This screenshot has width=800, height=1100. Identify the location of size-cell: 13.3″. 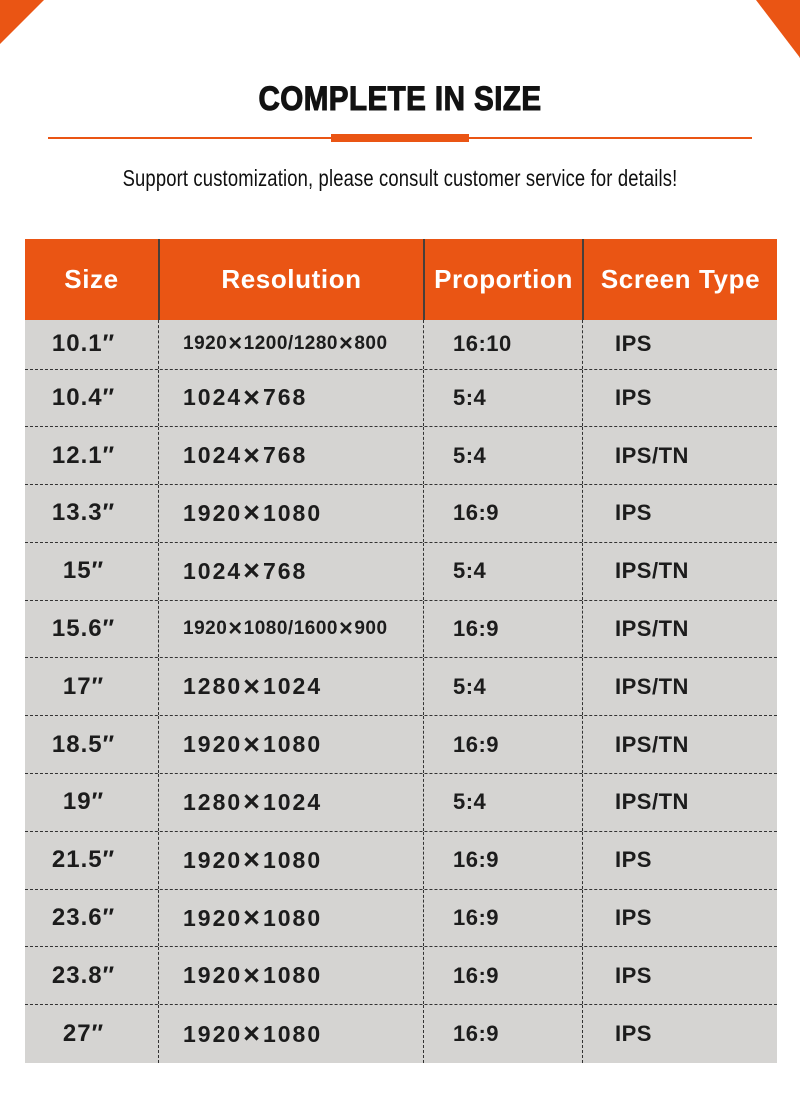
(83, 513).